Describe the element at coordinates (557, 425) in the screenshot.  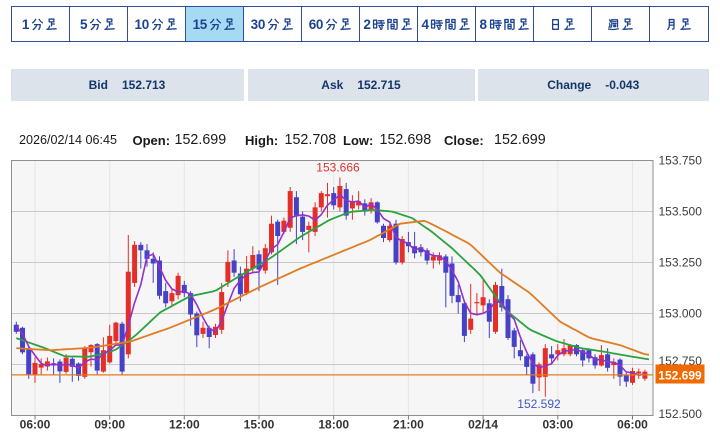
I see `svg-text: 03:00` at that location.